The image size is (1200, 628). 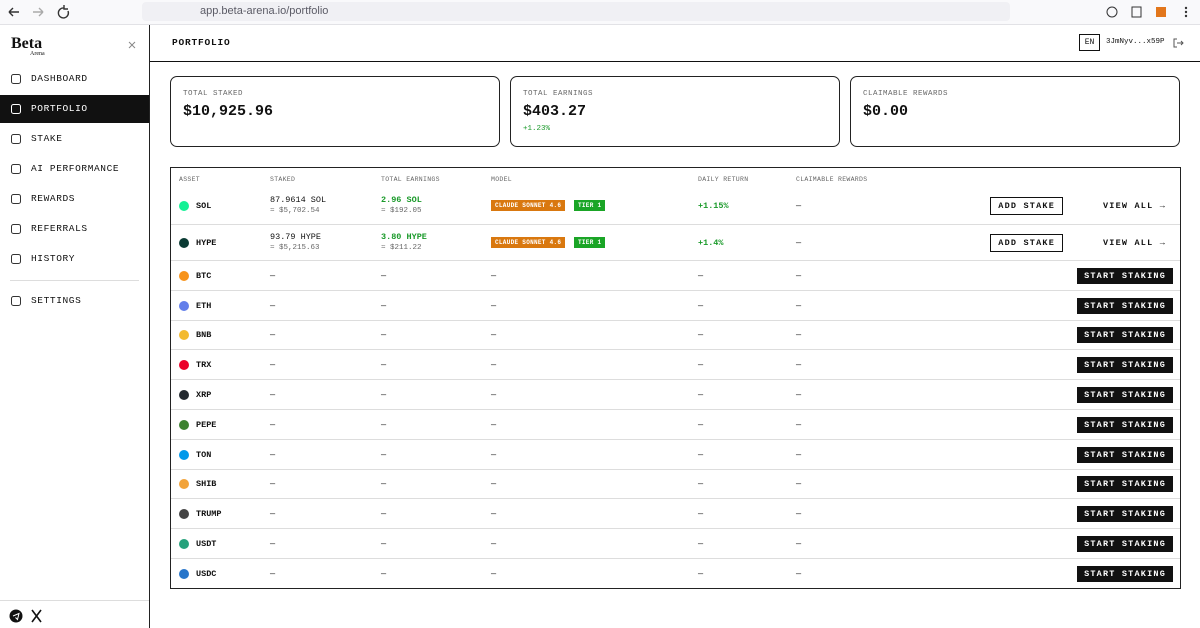 I want to click on url-text: app.beta-arena.io/portfolio, so click(x=264, y=11).